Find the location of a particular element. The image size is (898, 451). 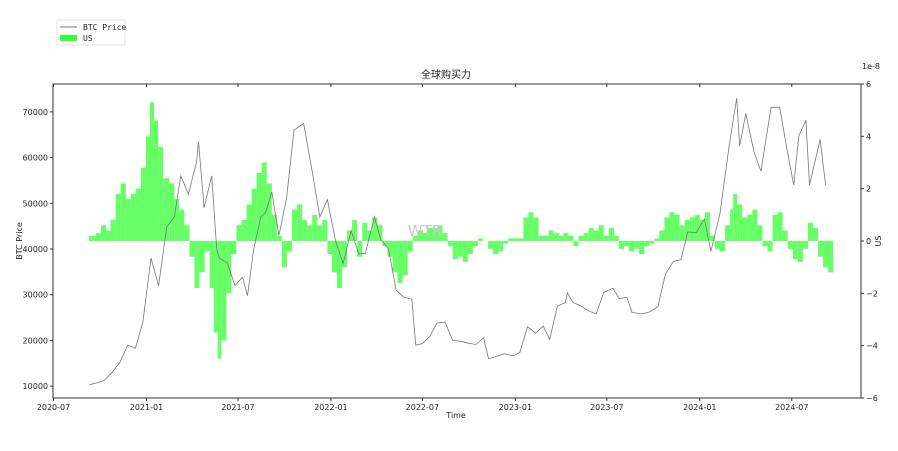

left-y-axis: 10000 20000 30000 40000 50000 60000 70000 is located at coordinates (38, 249).